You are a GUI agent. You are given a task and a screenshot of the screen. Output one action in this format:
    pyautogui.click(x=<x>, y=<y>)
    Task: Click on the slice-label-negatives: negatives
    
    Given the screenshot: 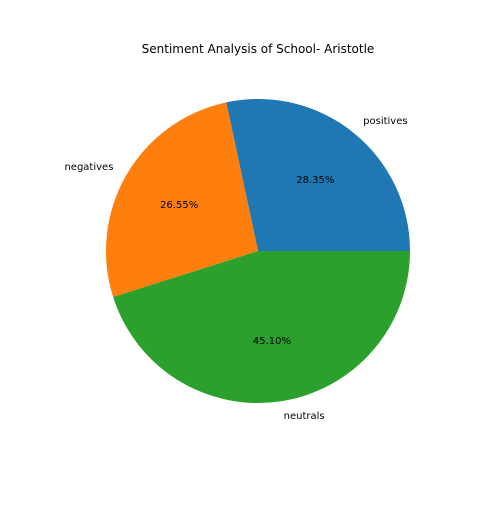 What is the action you would take?
    pyautogui.click(x=88, y=167)
    